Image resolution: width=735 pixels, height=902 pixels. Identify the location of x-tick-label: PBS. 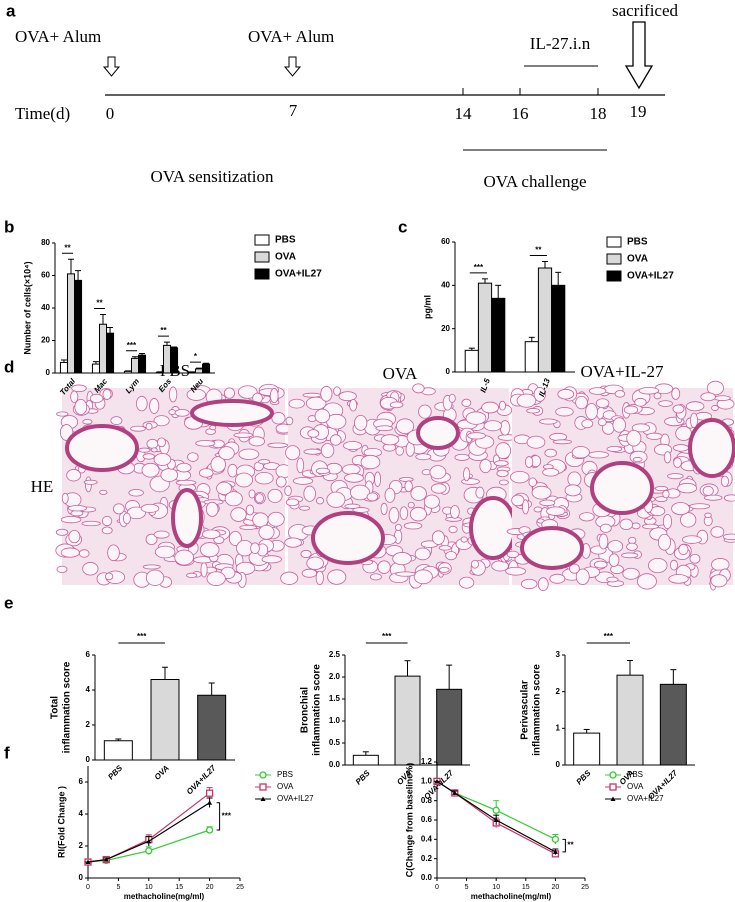
(115, 772).